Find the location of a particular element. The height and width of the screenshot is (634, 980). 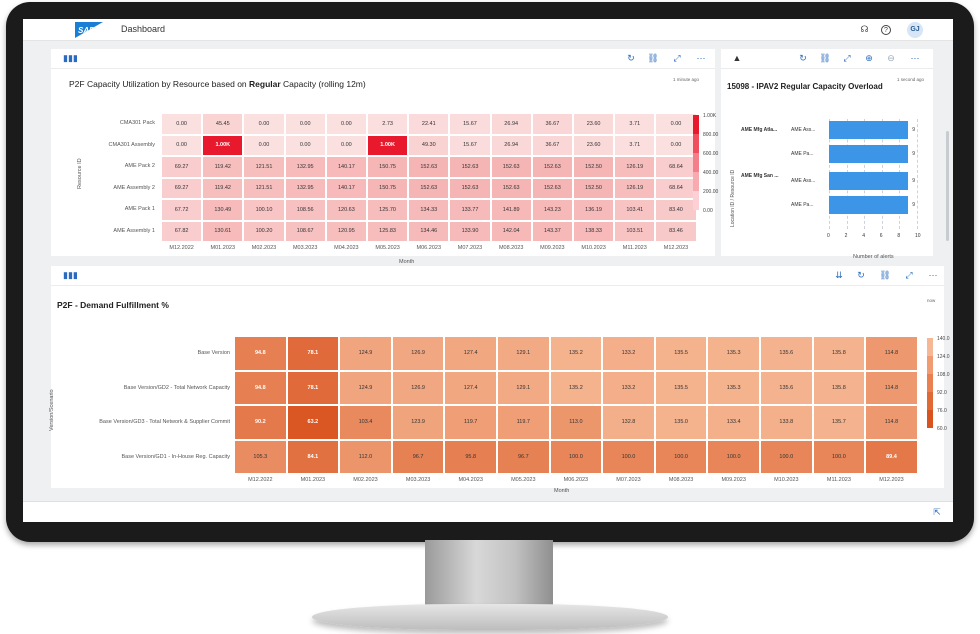

col-label: M12.2023 is located at coordinates (676, 248).